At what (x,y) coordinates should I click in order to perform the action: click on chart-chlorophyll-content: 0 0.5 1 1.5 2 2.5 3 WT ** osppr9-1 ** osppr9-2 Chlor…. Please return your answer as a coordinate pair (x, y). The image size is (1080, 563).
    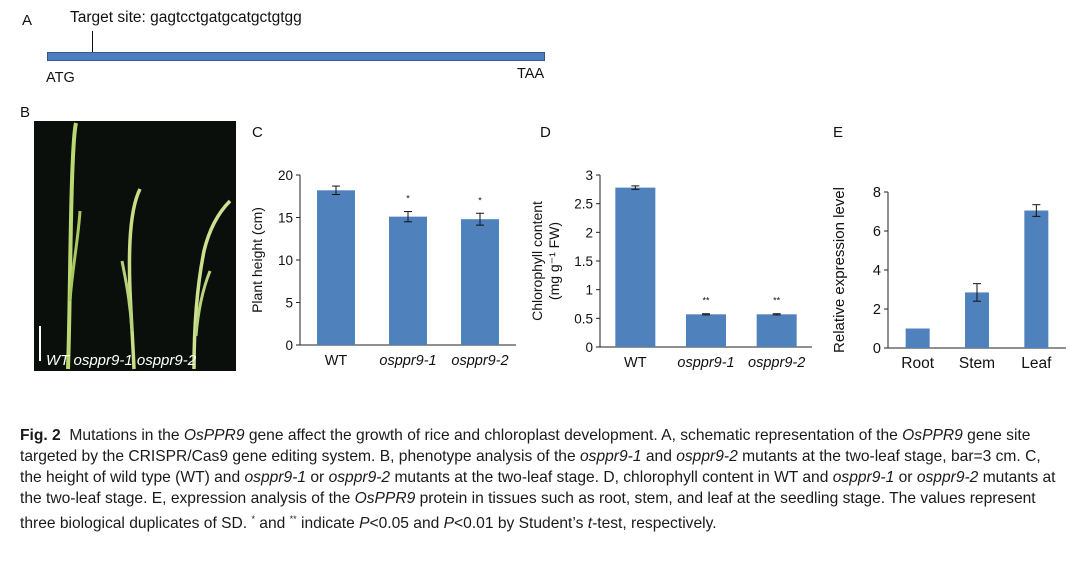
    Looking at the image, I should click on (671, 269).